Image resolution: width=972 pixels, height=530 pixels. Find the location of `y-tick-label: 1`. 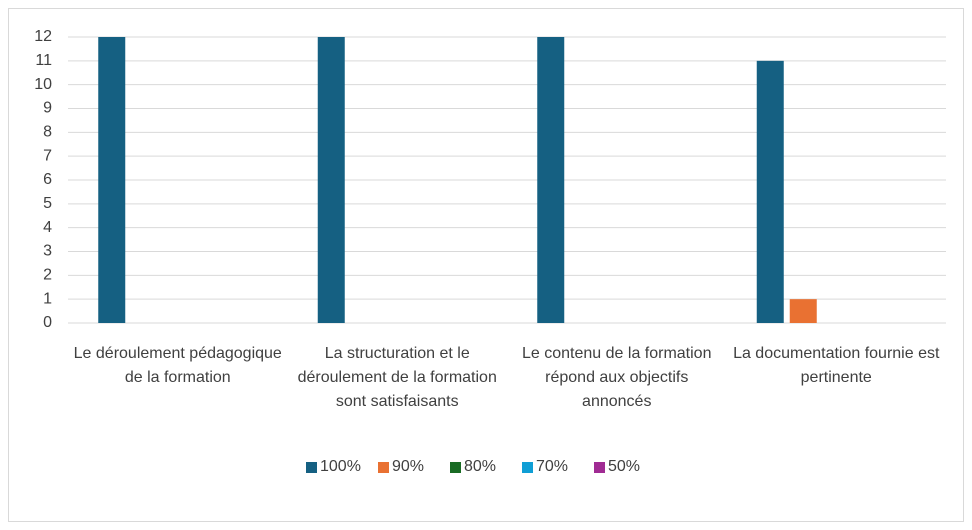

y-tick-label: 1 is located at coordinates (47, 298).